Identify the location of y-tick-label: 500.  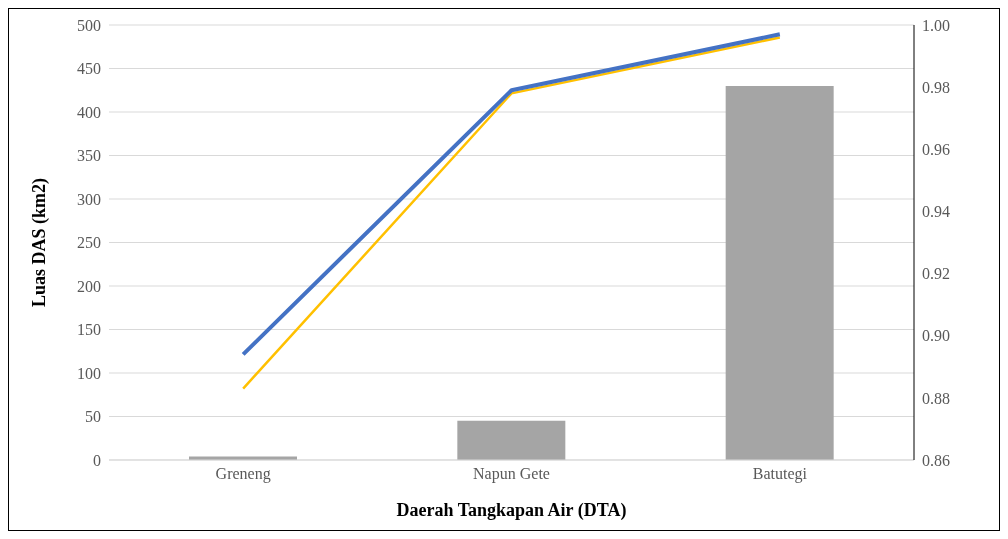
(89, 25).